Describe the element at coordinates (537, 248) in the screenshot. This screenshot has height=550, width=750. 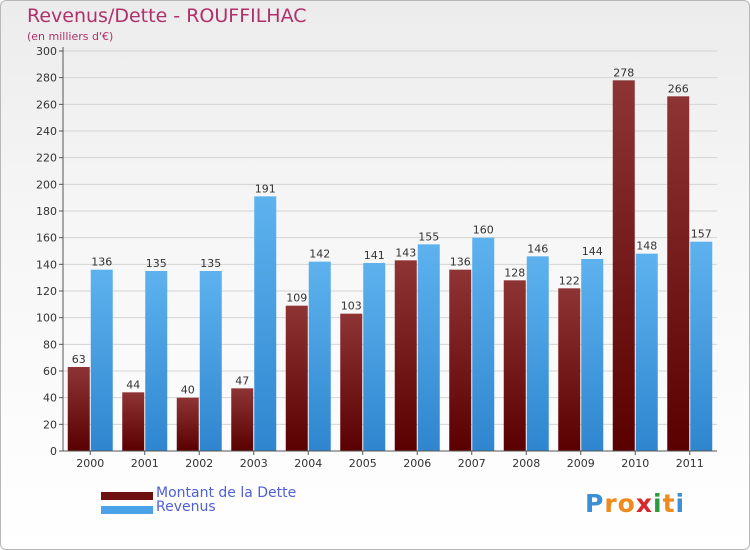
I see `data-label-revenus: 146` at that location.